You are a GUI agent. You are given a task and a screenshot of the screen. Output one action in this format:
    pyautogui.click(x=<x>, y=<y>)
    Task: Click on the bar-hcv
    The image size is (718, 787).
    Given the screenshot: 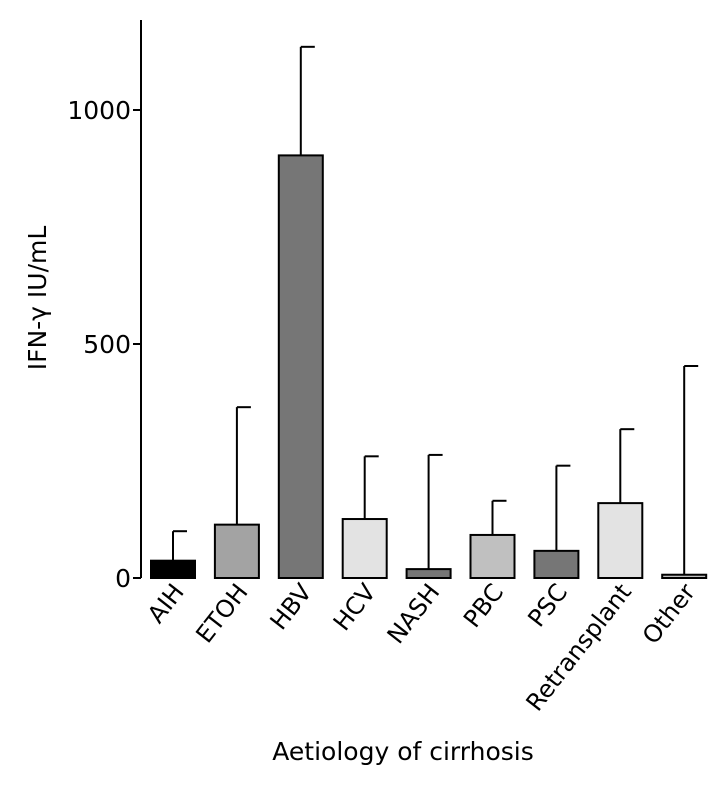 What is the action you would take?
    pyautogui.click(x=364, y=548)
    